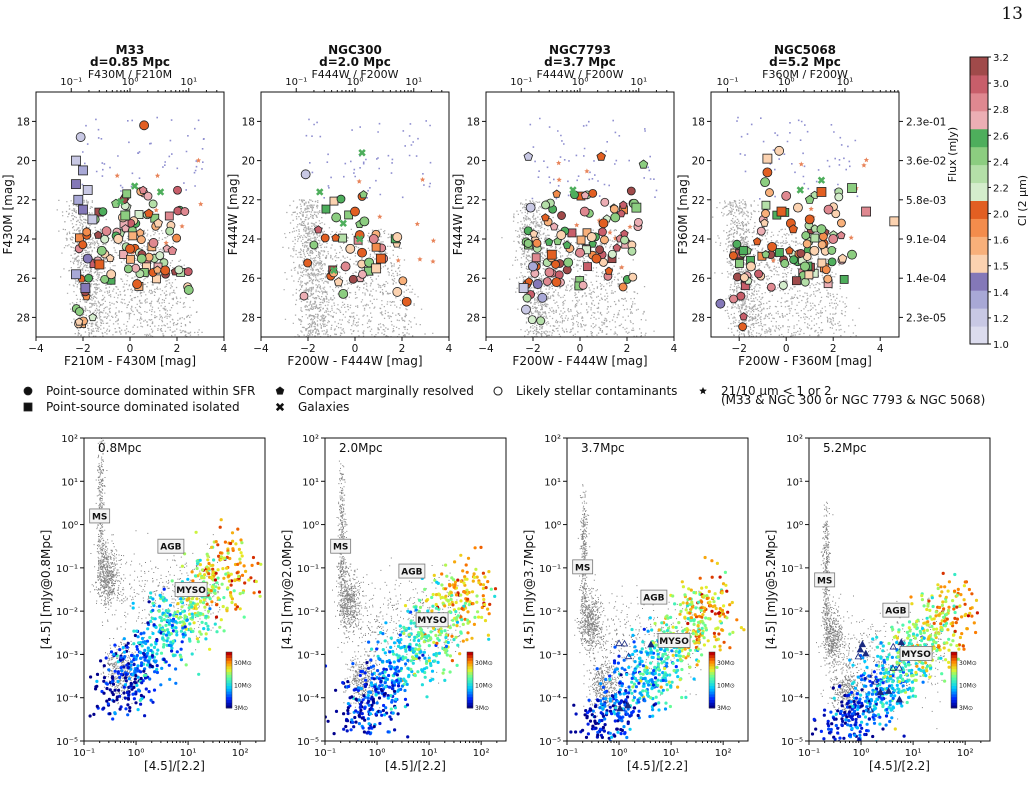 This screenshot has height=794, width=1031. Describe the element at coordinates (386, 391) in the screenshot. I see `legend-label: Compact marginally resolved` at that location.